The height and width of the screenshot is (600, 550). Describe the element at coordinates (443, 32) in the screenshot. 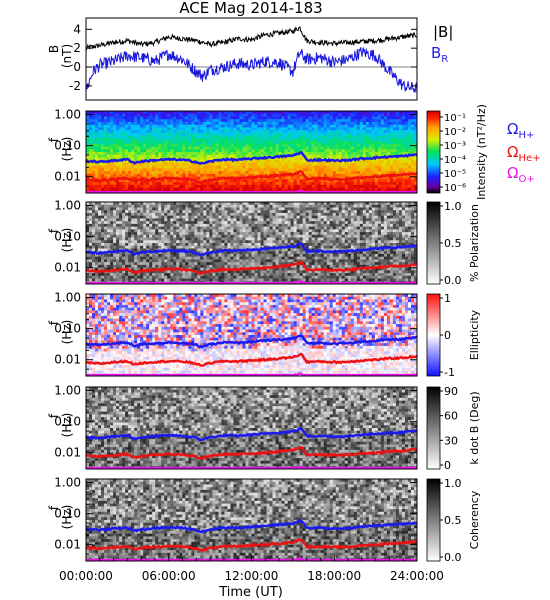

I see `legend-b-total: |B|` at that location.